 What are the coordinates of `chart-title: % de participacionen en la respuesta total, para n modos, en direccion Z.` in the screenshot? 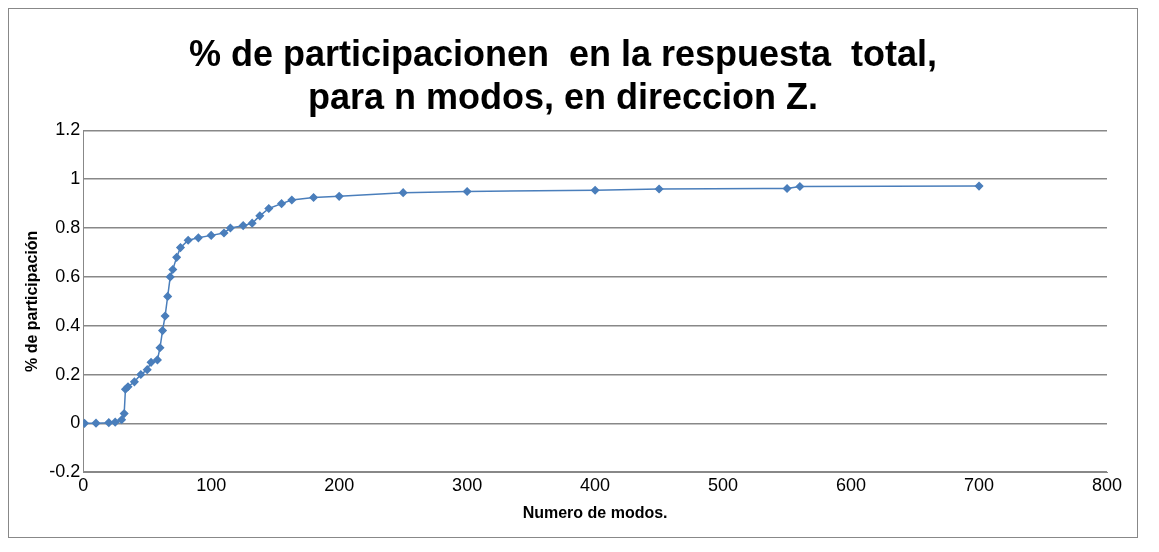 It's located at (563, 74).